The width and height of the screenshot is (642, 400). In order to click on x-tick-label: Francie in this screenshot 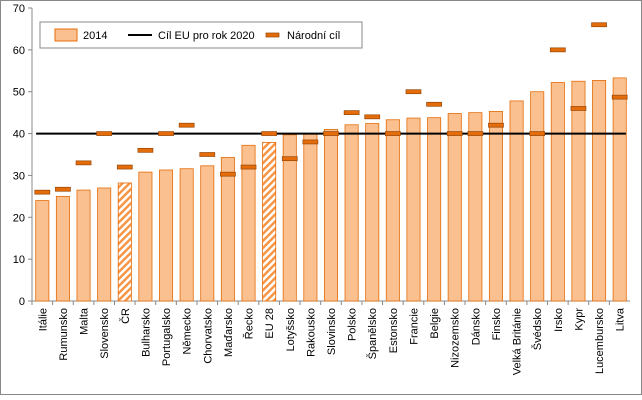, I will do `click(414, 326)`.